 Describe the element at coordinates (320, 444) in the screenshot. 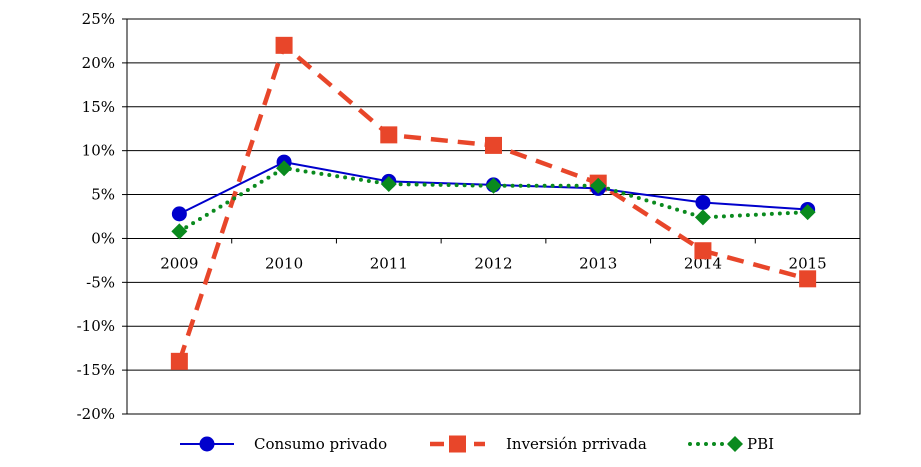

I see `legend-label: Consumo privado` at that location.